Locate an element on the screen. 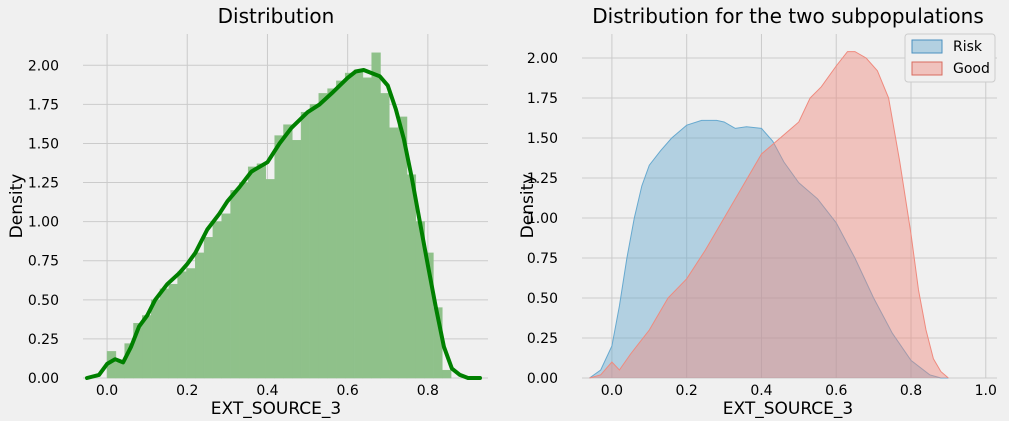 The width and height of the screenshot is (1009, 421). legend-label-good: Good is located at coordinates (971, 69).